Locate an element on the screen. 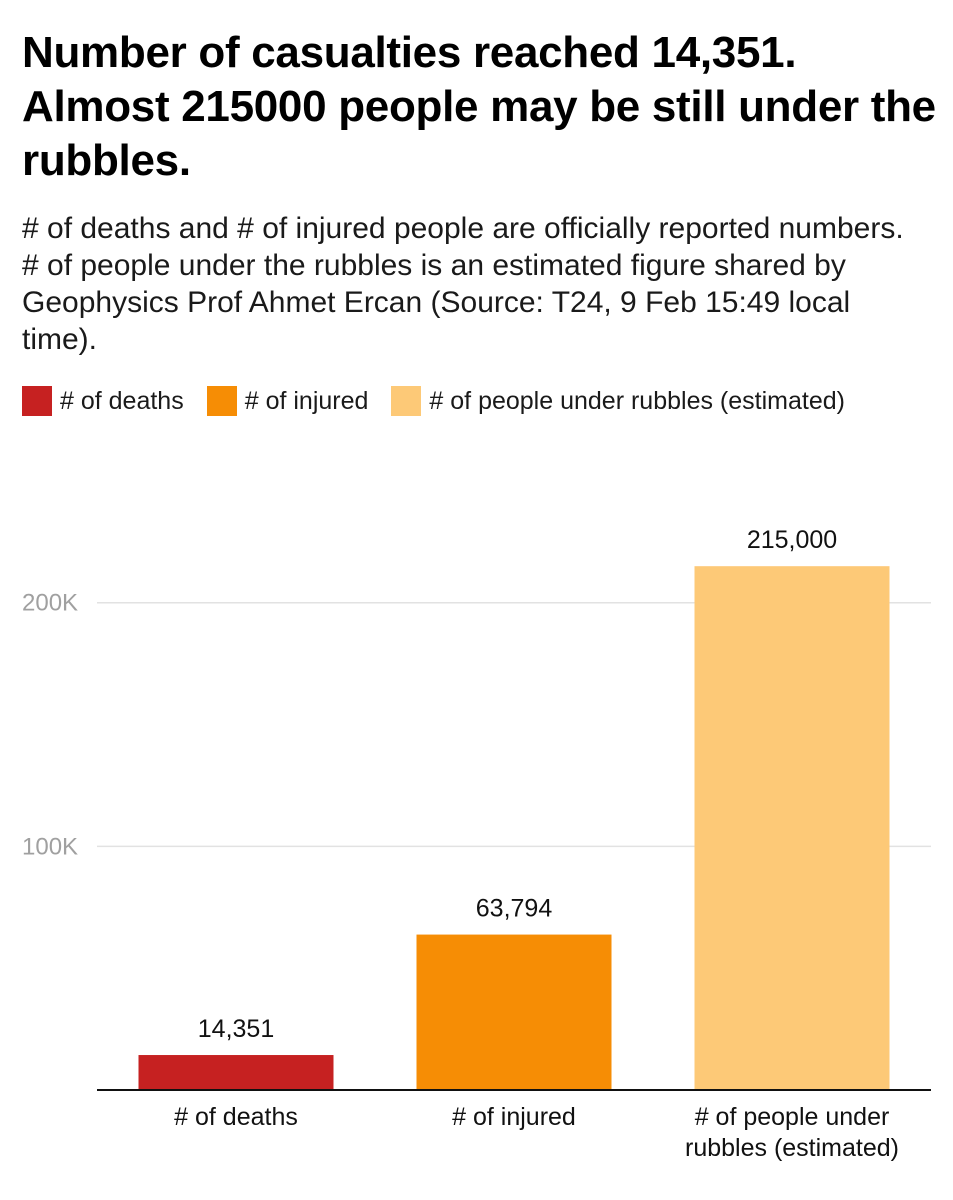 This screenshot has height=1200, width=953. legend-swatch-injured is located at coordinates (221, 401).